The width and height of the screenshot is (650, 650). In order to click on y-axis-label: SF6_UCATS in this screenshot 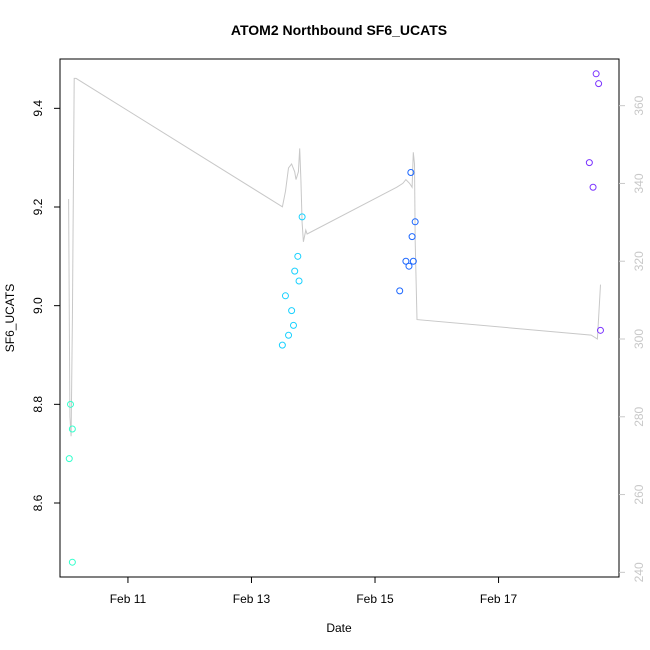, I will do `click(10, 318)`.